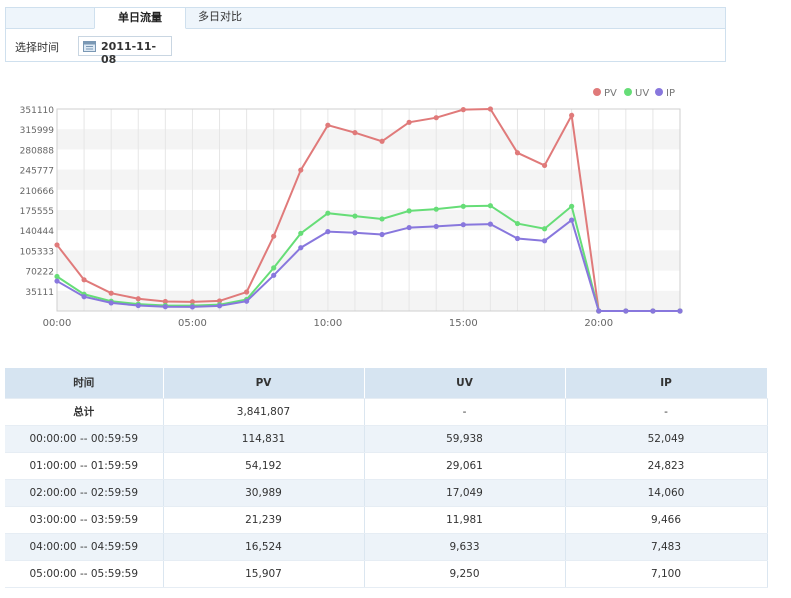 This screenshot has width=791, height=598. I want to click on legend-label-uv: UV, so click(642, 93).